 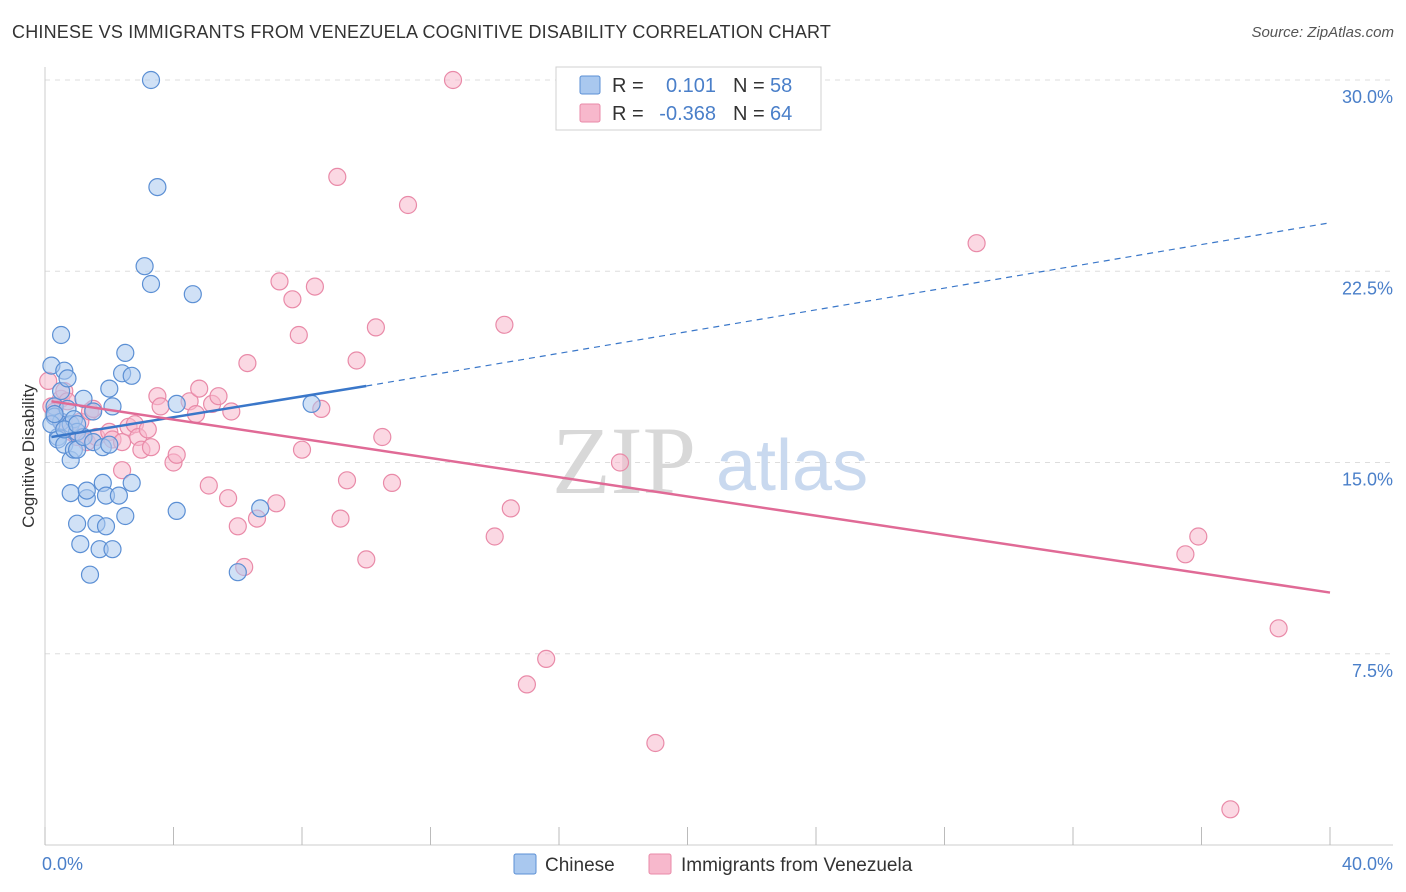 I want to click on y-tick-label-2: 22.5%, so click(x=1367, y=288).